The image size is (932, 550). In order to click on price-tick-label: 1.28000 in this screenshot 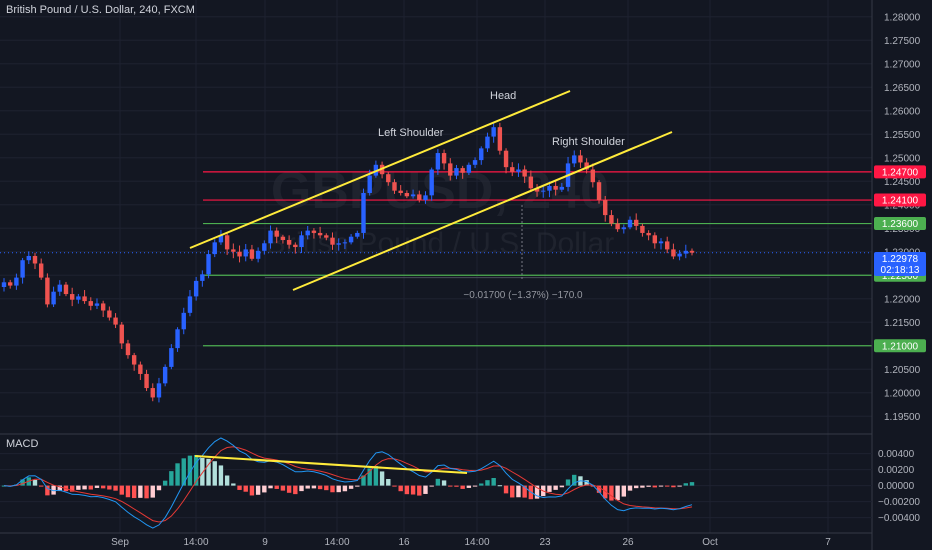, I will do `click(902, 17)`.